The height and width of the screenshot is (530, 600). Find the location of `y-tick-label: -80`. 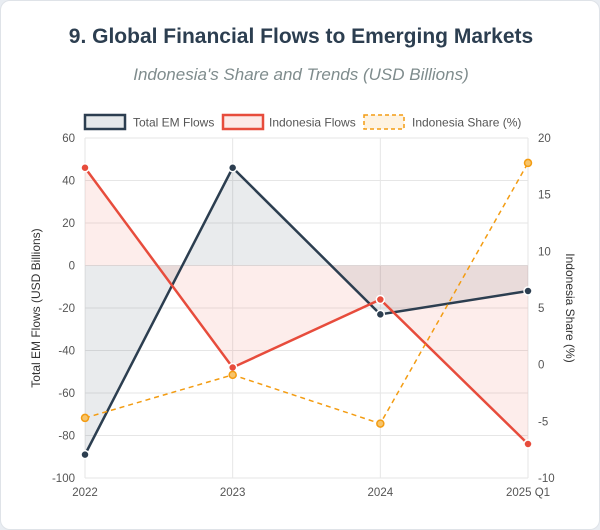

y-tick-label: -80 is located at coordinates (66, 437).